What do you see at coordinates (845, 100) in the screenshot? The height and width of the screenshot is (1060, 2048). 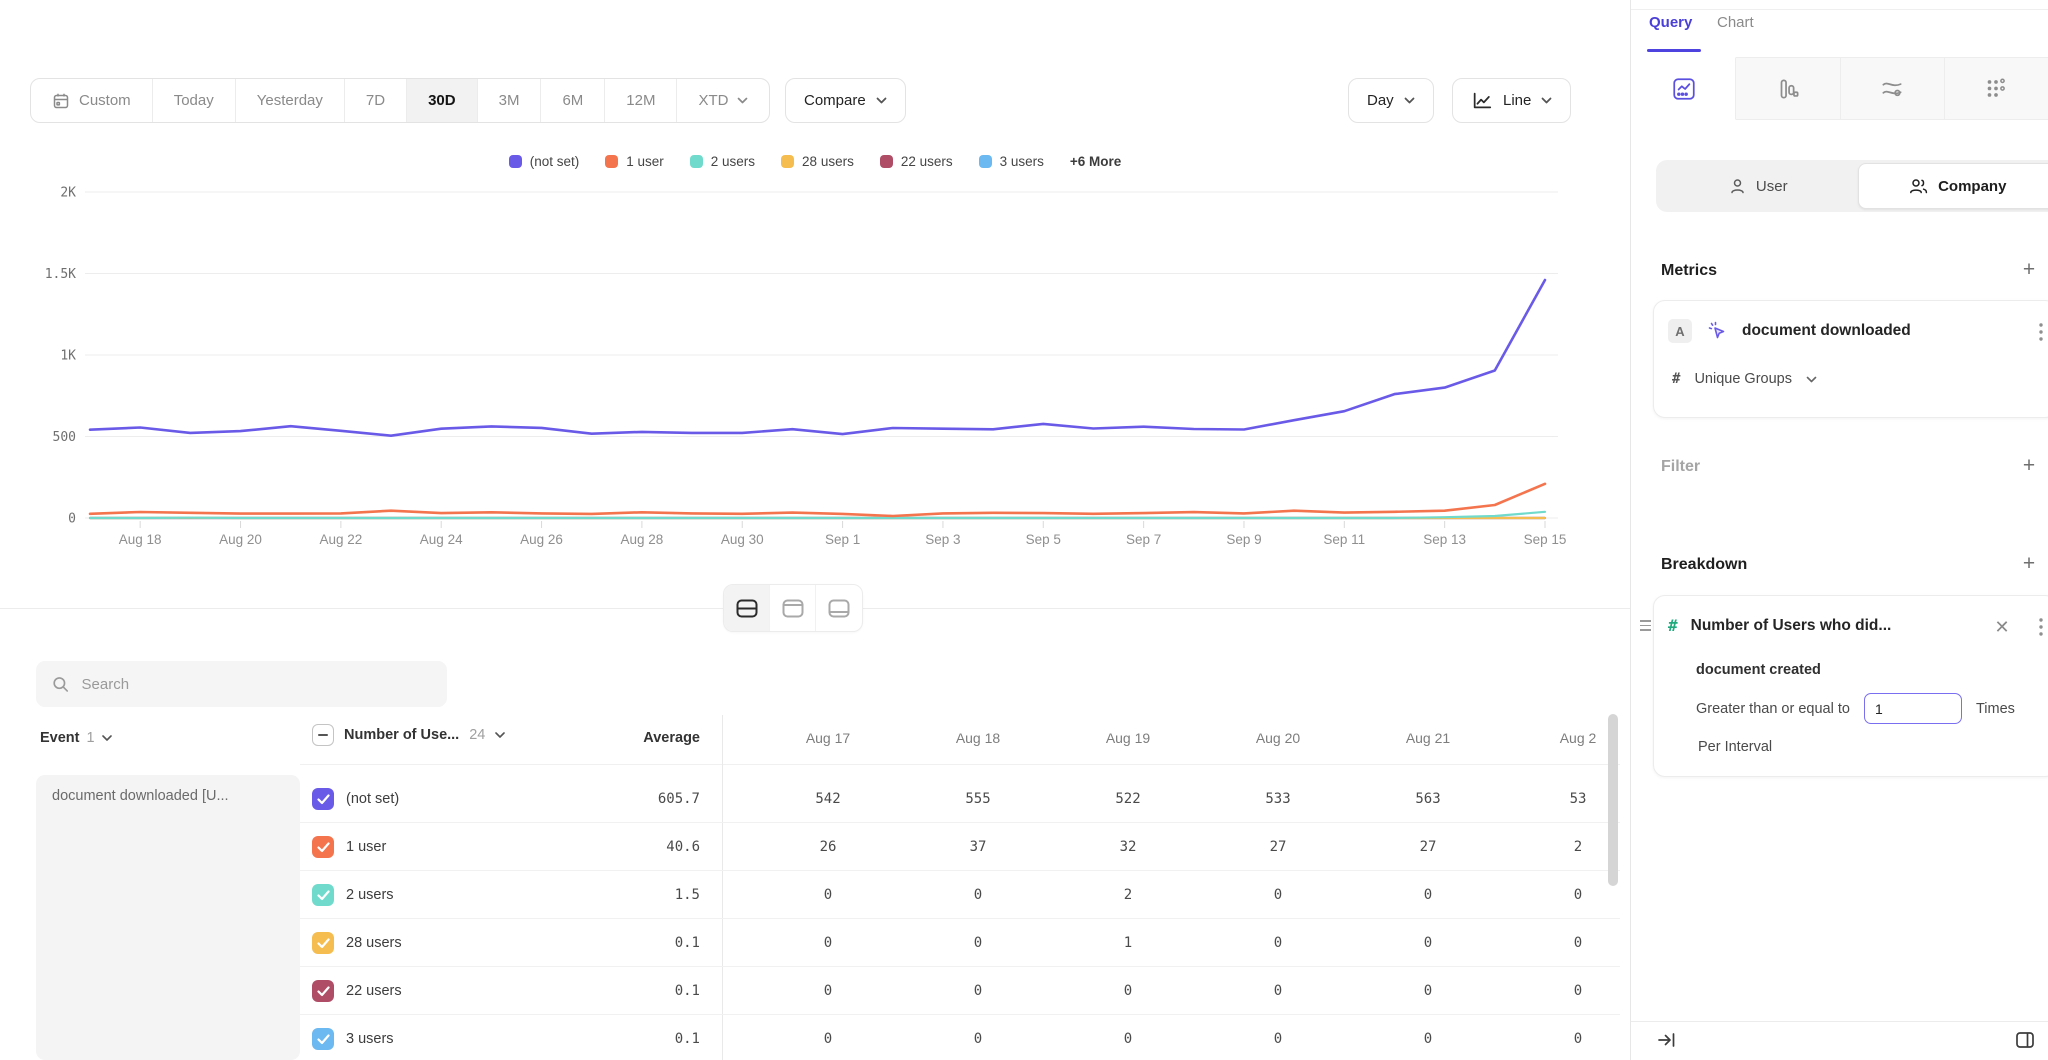 I see `compare-button: Compare` at bounding box center [845, 100].